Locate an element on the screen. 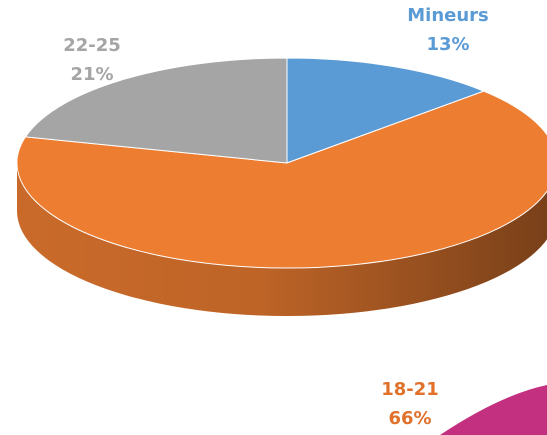 The height and width of the screenshot is (435, 547). data-label-category: 18-21 is located at coordinates (410, 389).